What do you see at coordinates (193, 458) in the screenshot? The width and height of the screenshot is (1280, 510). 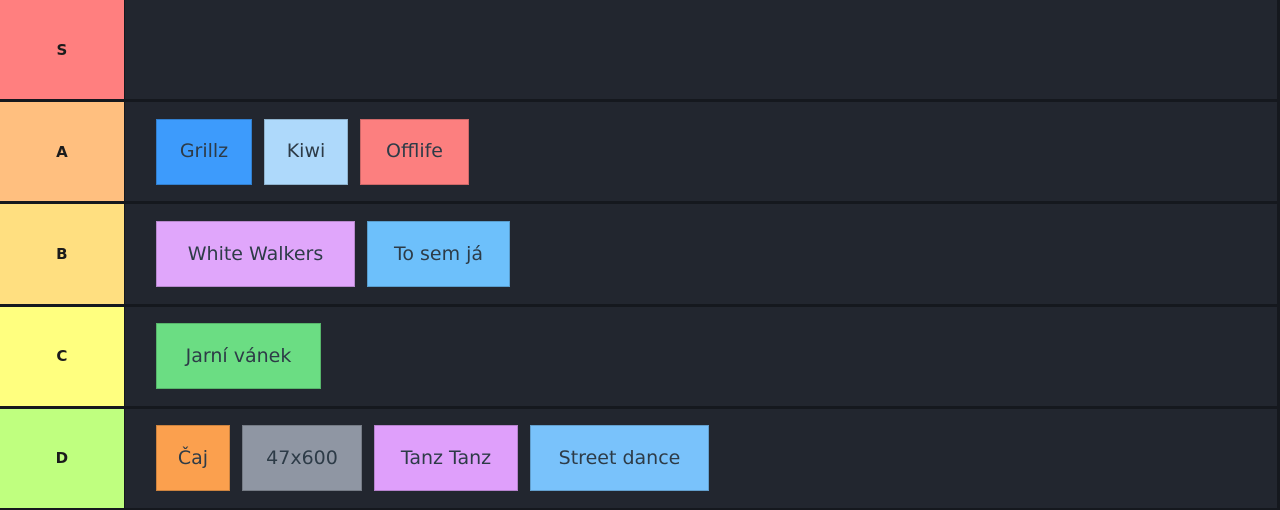 I see `tier-item: Čaj` at bounding box center [193, 458].